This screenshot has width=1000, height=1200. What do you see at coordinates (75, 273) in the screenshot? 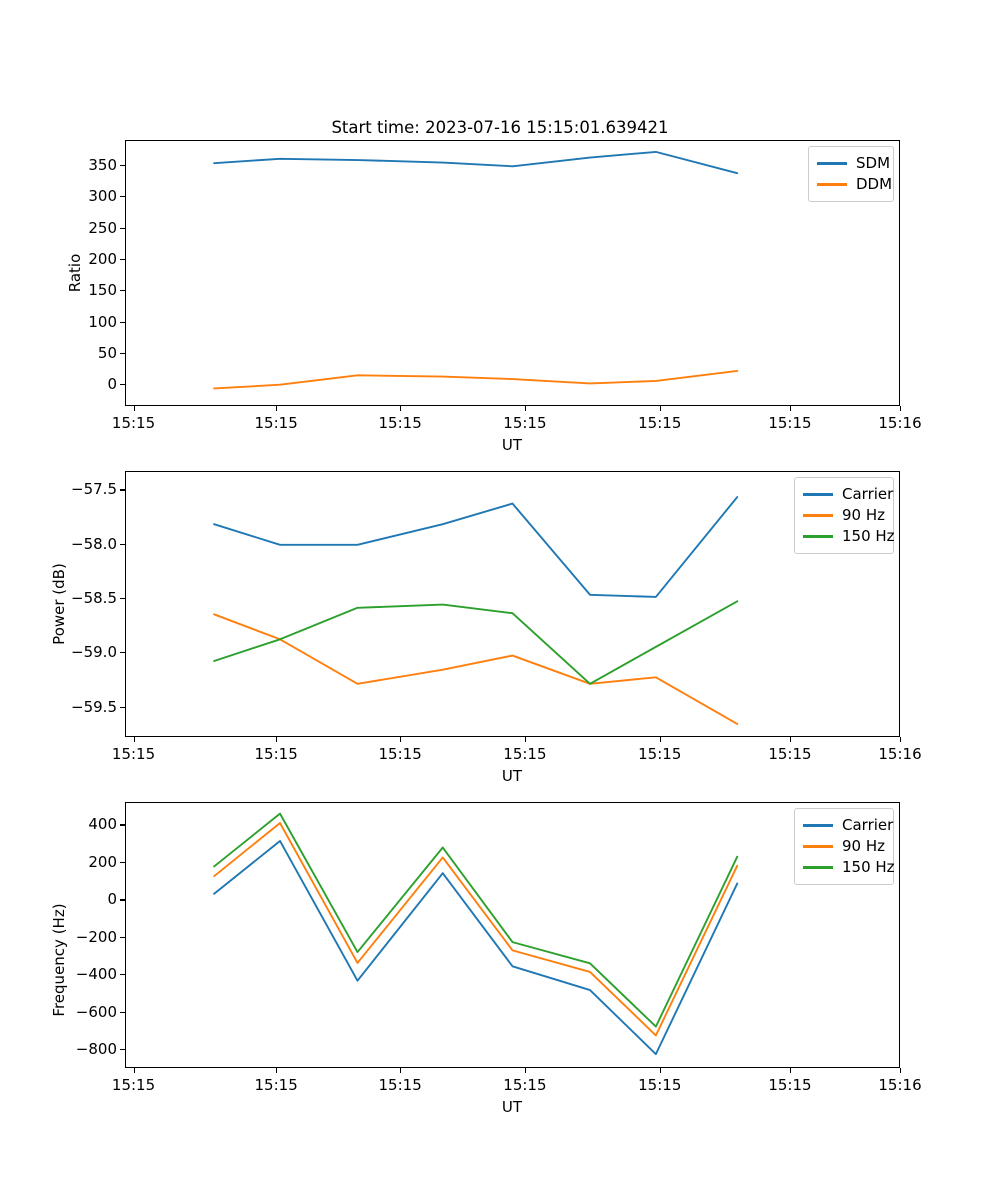
I see `y-axis-label-ratio: Ratio` at bounding box center [75, 273].